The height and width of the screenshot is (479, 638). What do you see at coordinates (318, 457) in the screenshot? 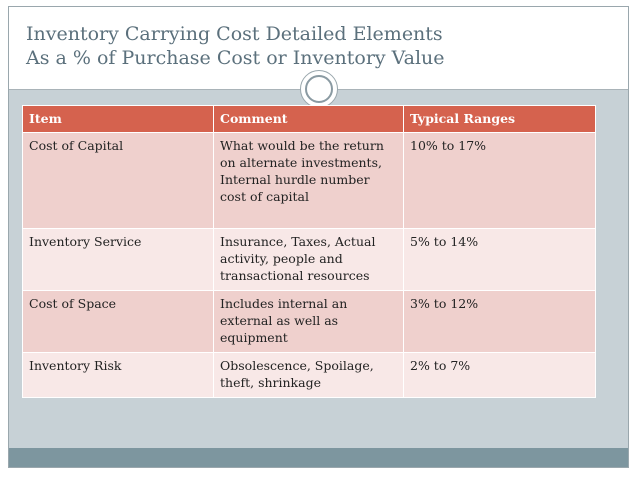
I see `footer-bar` at bounding box center [318, 457].